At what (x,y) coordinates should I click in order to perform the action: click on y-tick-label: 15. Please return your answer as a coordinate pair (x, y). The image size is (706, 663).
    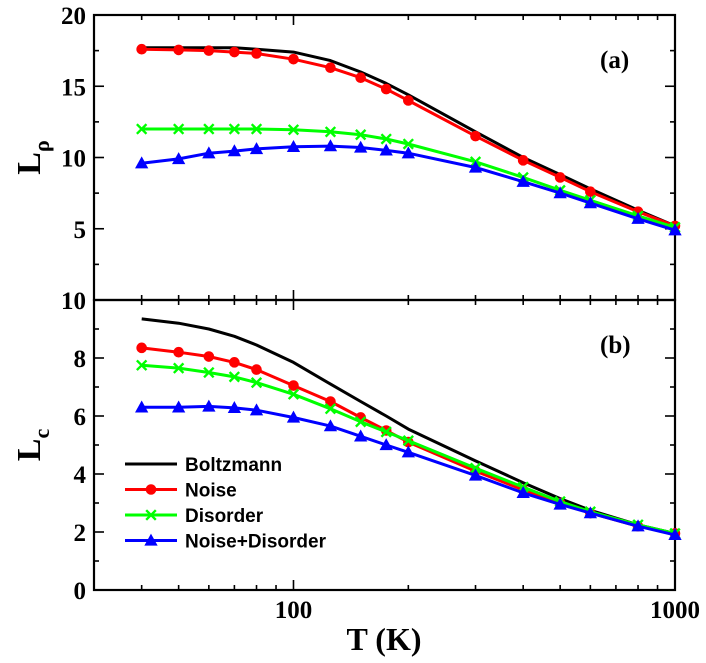
    Looking at the image, I should click on (73, 87).